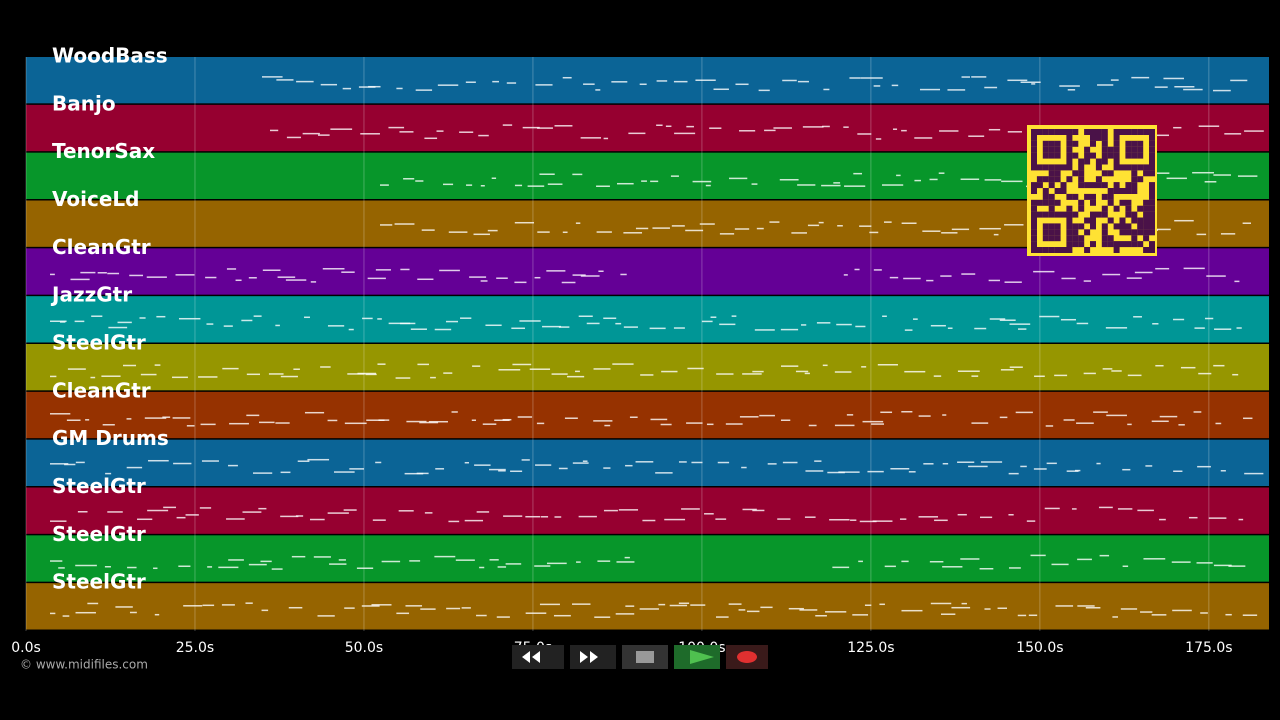  Describe the element at coordinates (1208, 648) in the screenshot. I see `time-tick-label: 175.0s` at that location.